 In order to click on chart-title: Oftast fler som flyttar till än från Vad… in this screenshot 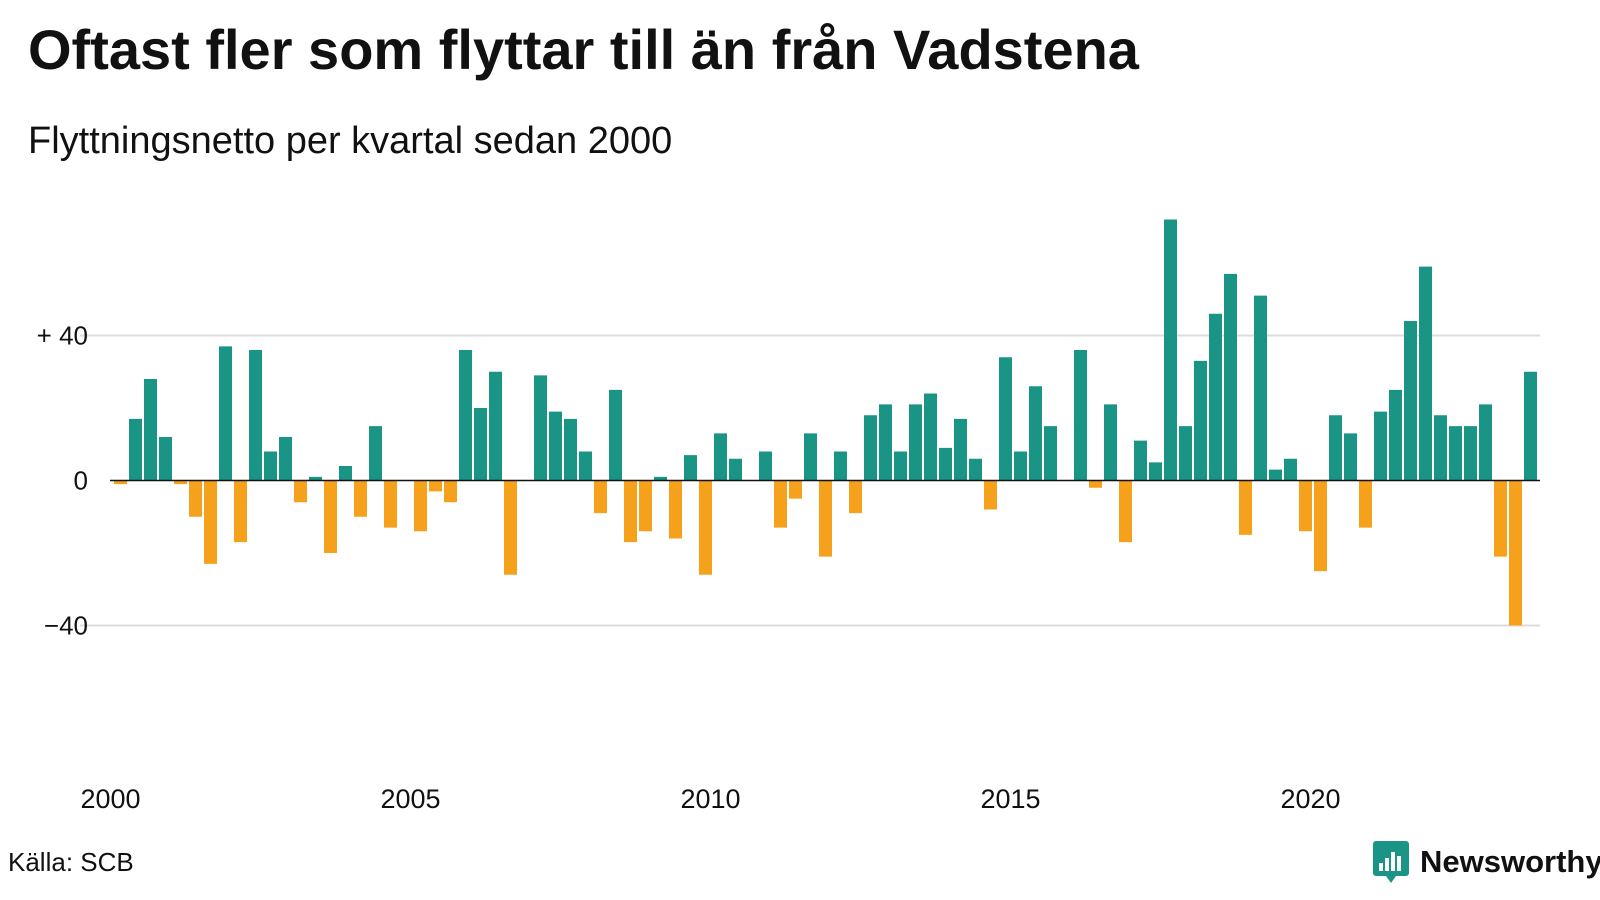, I will do `click(583, 49)`.